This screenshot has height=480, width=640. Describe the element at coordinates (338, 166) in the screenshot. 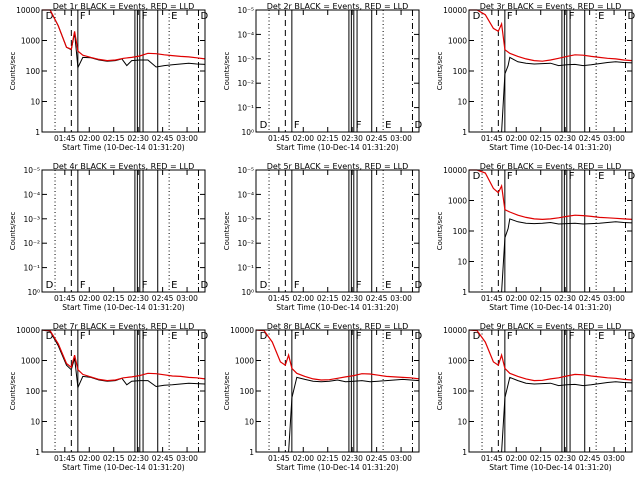

I see `panel-title: Det 5r BLACK = Events, RED = LLD` at that location.